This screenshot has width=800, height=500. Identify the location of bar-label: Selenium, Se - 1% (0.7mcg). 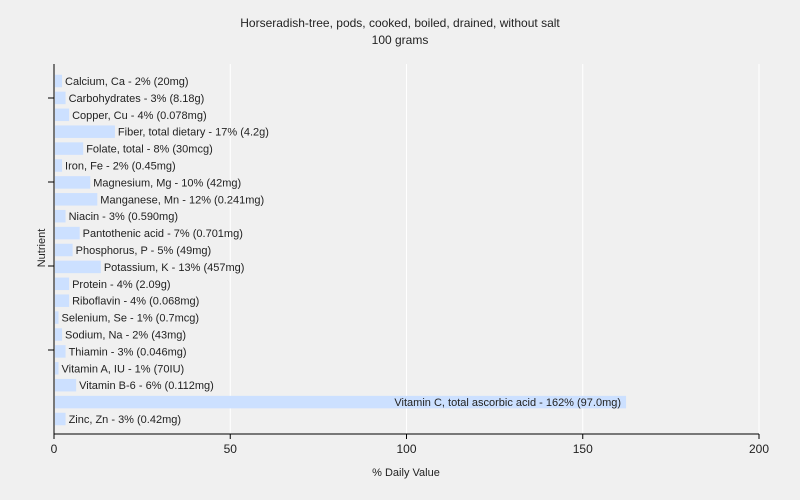
(131, 319).